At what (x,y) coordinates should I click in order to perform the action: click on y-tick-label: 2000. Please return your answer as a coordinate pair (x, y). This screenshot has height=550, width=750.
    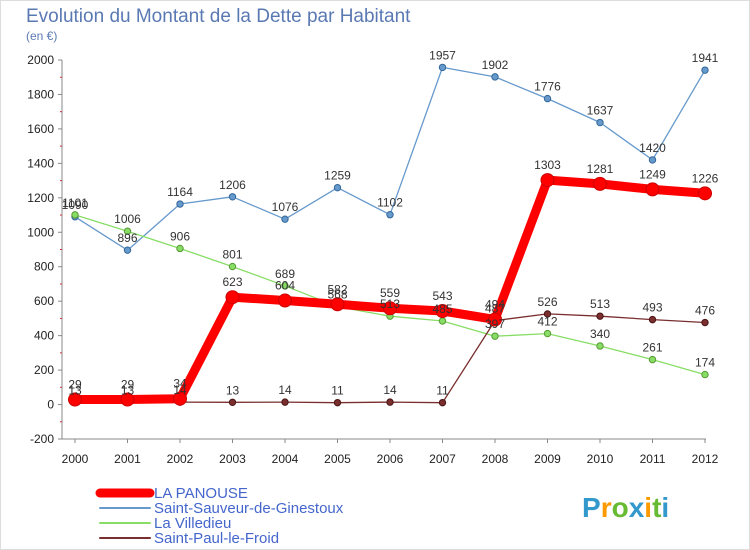
    Looking at the image, I should click on (40, 60).